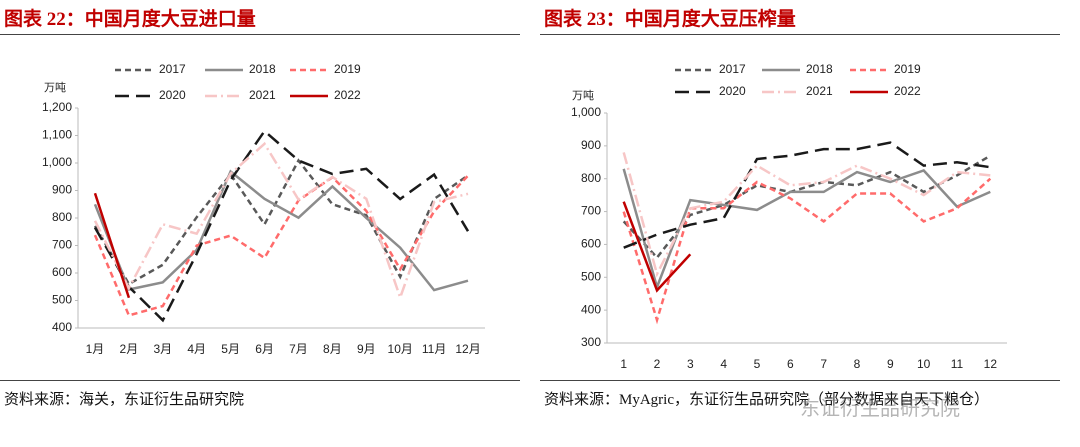  Describe the element at coordinates (196, 349) in the screenshot. I see `x-tick-label: 4月` at that location.